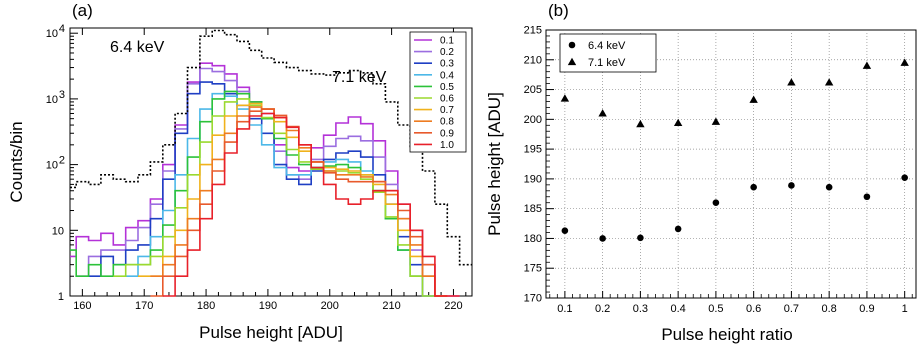  I want to click on panel-b-x-tick-label: 0.3, so click(640, 309).